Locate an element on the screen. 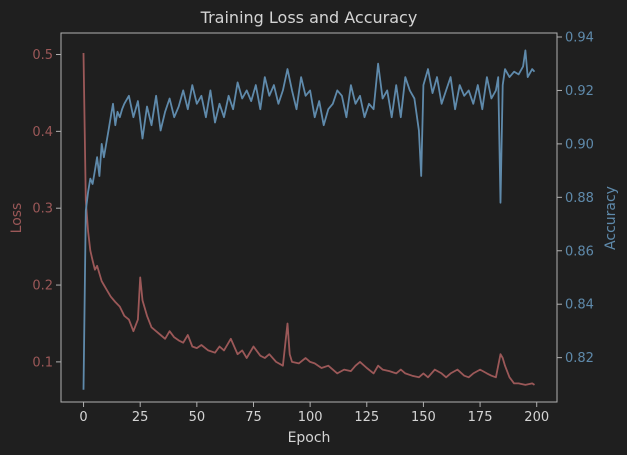 Image resolution: width=627 pixels, height=455 pixels. x-tick-label: 200 is located at coordinates (536, 417).